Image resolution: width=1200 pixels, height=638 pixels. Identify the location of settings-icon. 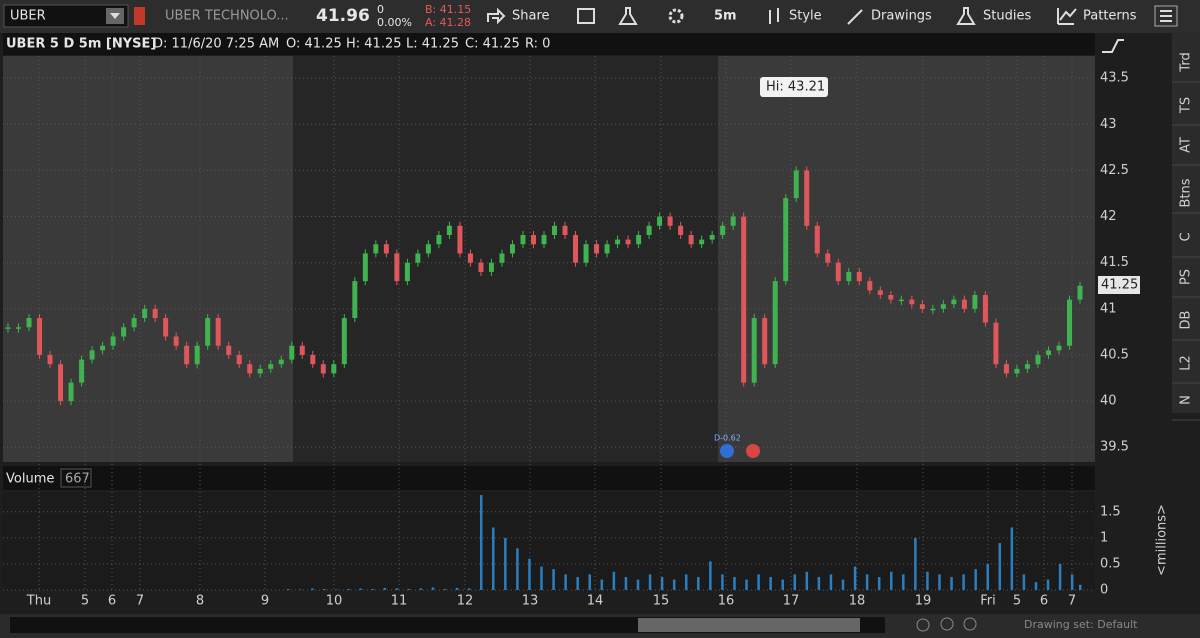
(676, 16).